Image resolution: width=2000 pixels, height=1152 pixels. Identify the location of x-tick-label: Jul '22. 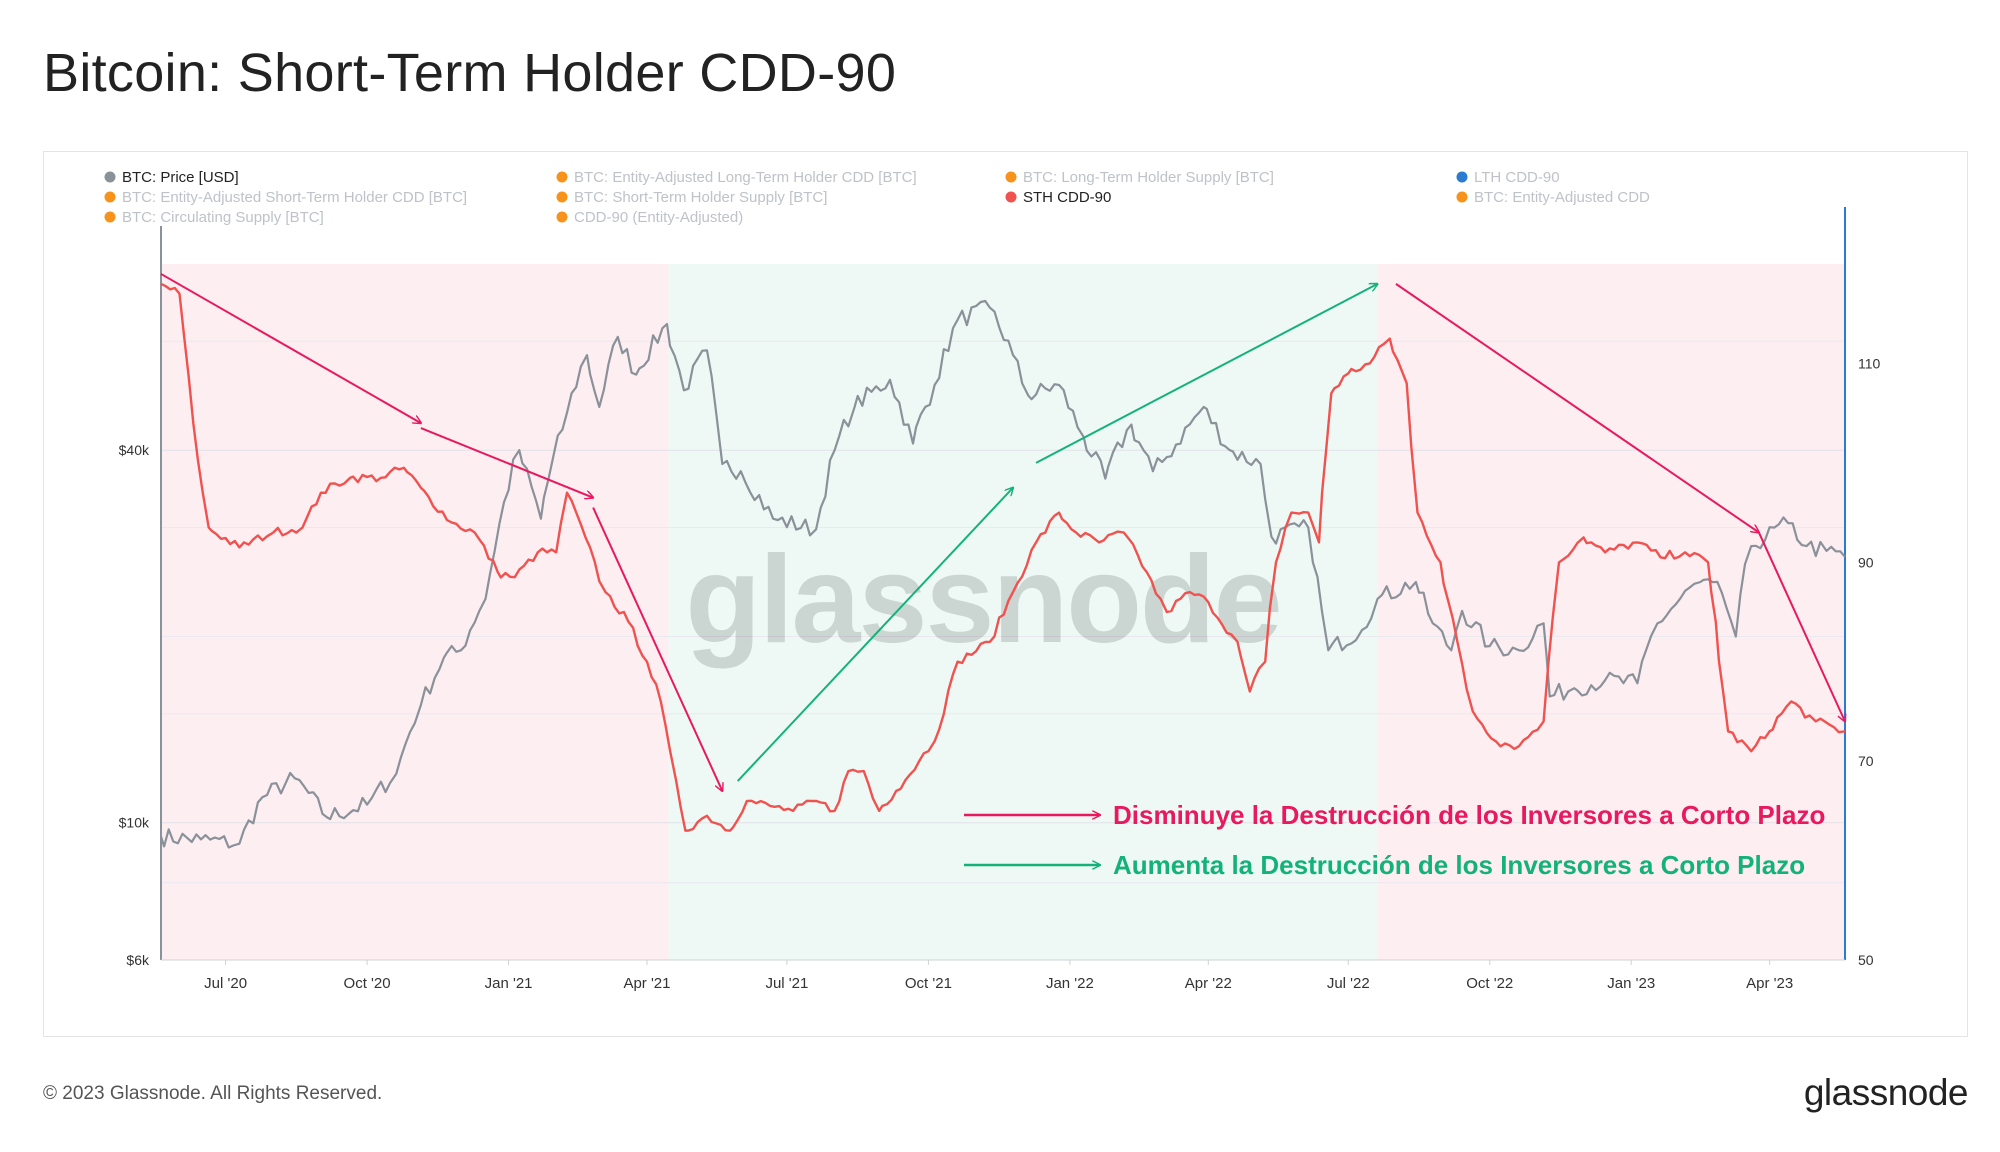
(1348, 983).